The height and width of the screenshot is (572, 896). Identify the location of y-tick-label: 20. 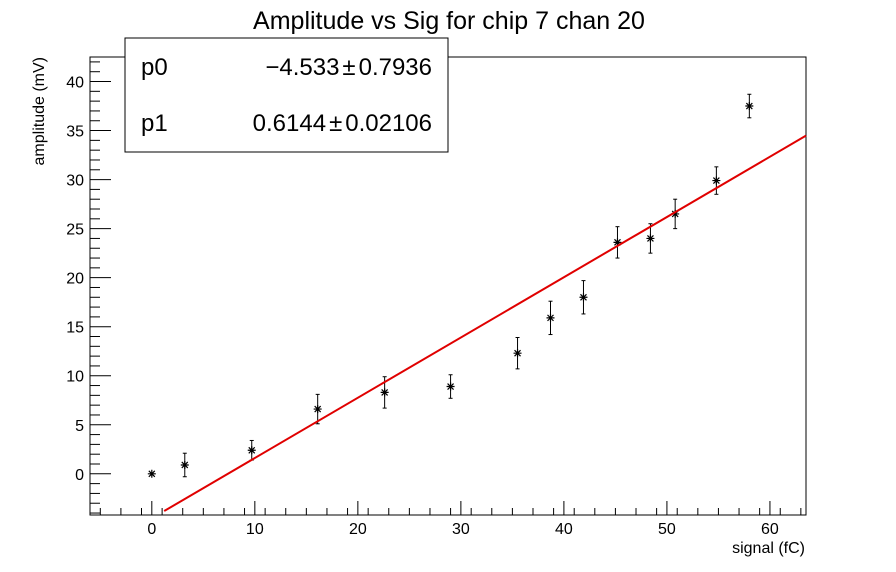
(75, 279).